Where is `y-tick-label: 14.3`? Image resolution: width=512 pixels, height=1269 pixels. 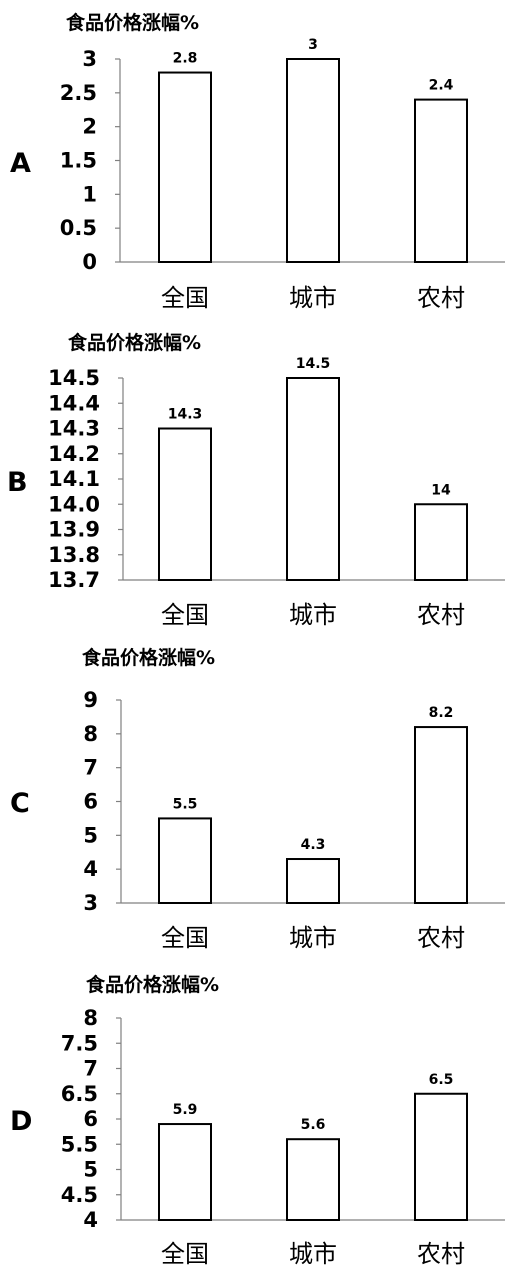 y-tick-label: 14.3 is located at coordinates (74, 429).